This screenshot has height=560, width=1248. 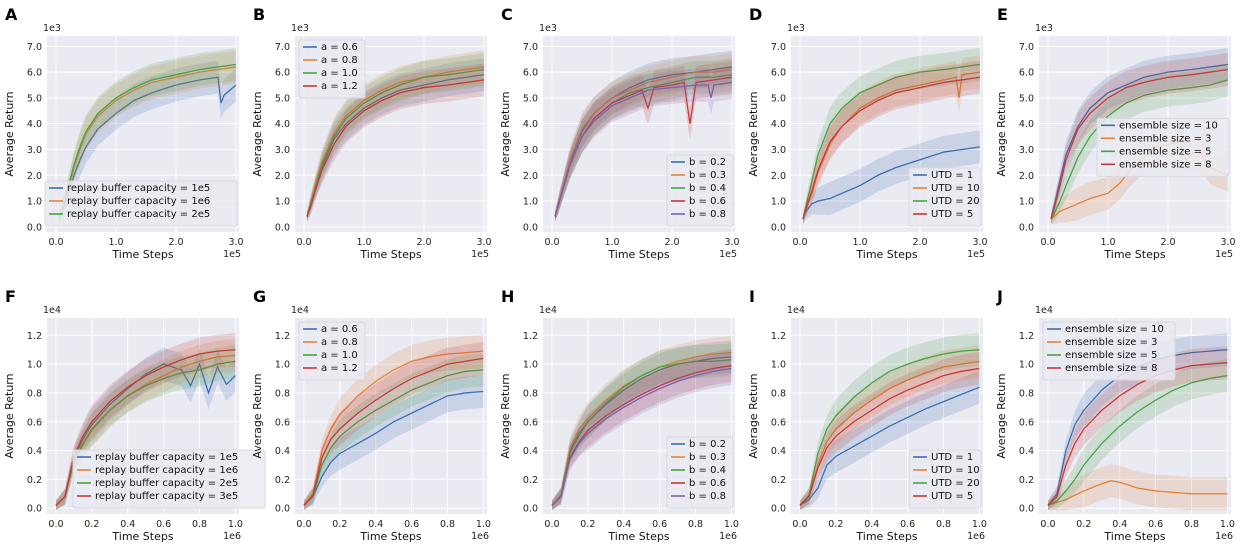 What do you see at coordinates (952, 175) in the screenshot?
I see `legend-entry: UTD = 1` at bounding box center [952, 175].